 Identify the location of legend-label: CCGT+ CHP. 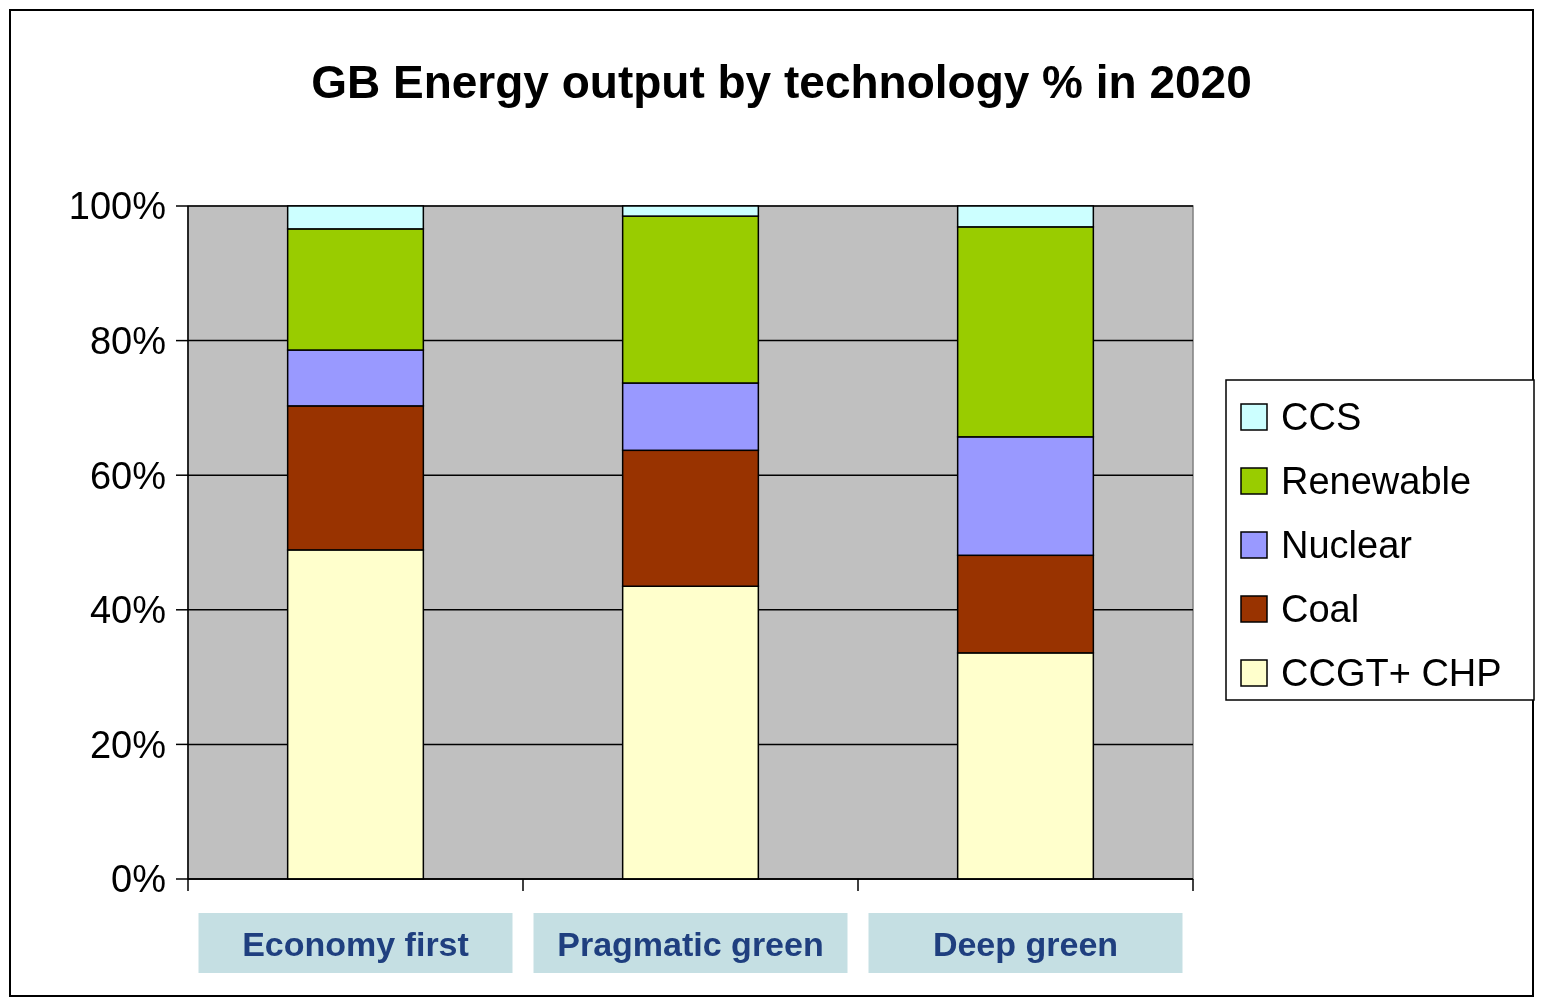
(1391, 673).